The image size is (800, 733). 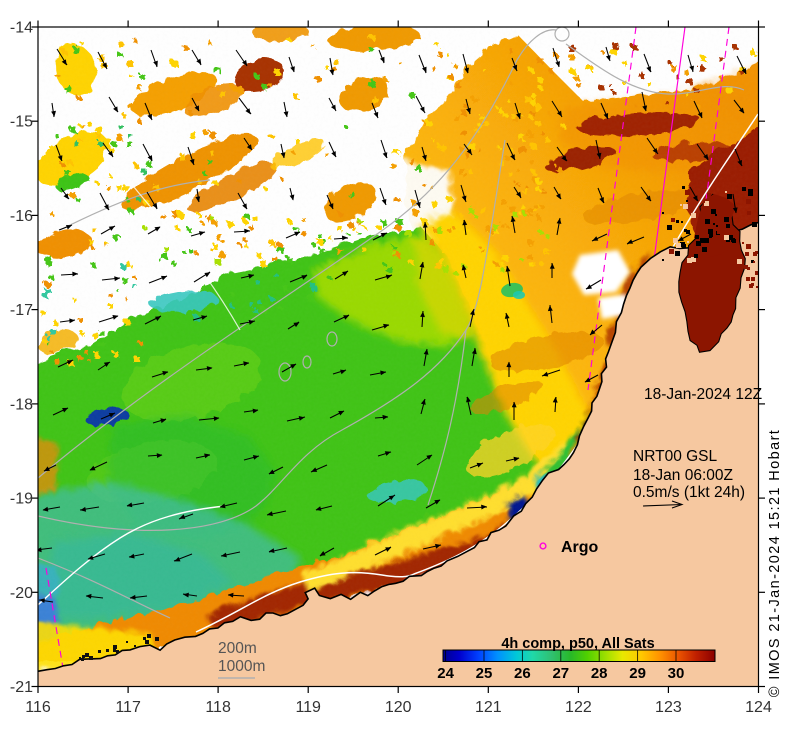 What do you see at coordinates (775, 563) in the screenshot?
I see `svg-text:© IMOS 21-Jan-2024 15:21 Hobar: © IMOS 21-Jan-2024 15:21 Hobart` at bounding box center [775, 563].